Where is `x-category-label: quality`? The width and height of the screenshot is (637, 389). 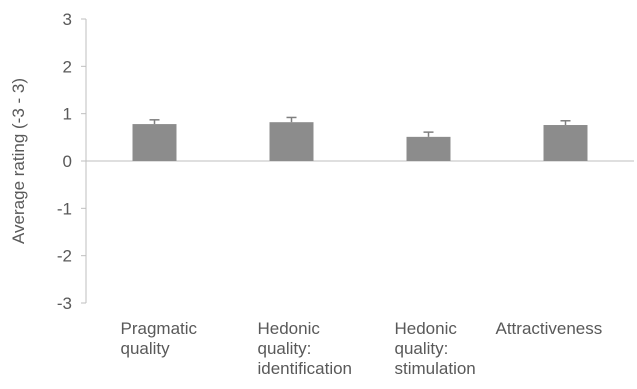 x-category-label: quality is located at coordinates (146, 348).